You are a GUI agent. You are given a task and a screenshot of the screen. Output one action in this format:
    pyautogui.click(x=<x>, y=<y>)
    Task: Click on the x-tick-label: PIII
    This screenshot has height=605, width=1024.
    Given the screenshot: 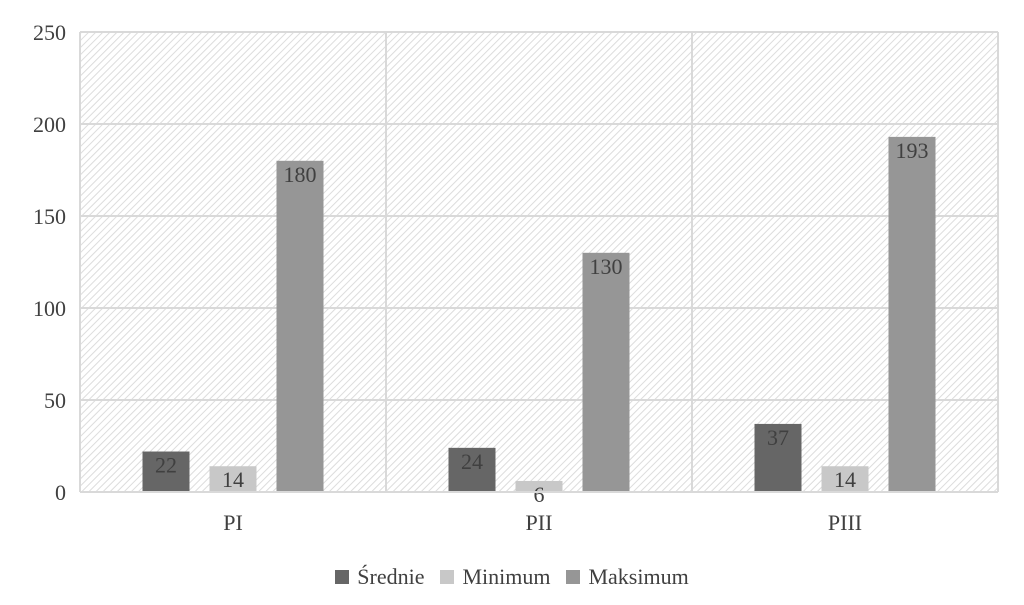 What is the action you would take?
    pyautogui.click(x=845, y=522)
    